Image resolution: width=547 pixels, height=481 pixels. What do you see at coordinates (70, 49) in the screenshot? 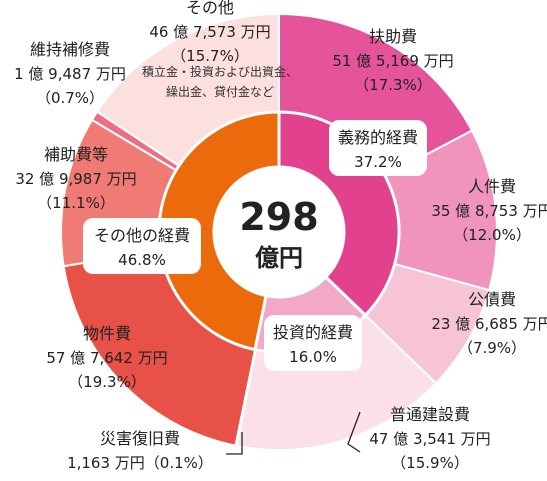
I see `outer-label-name-7: 維持補修費` at bounding box center [70, 49].